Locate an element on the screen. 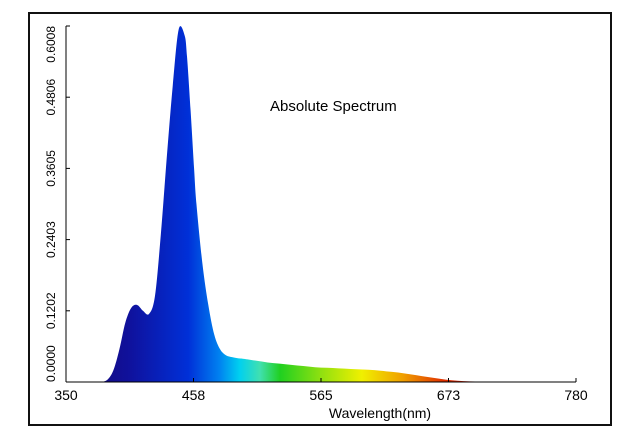  x-tick-label: 673 is located at coordinates (449, 395).